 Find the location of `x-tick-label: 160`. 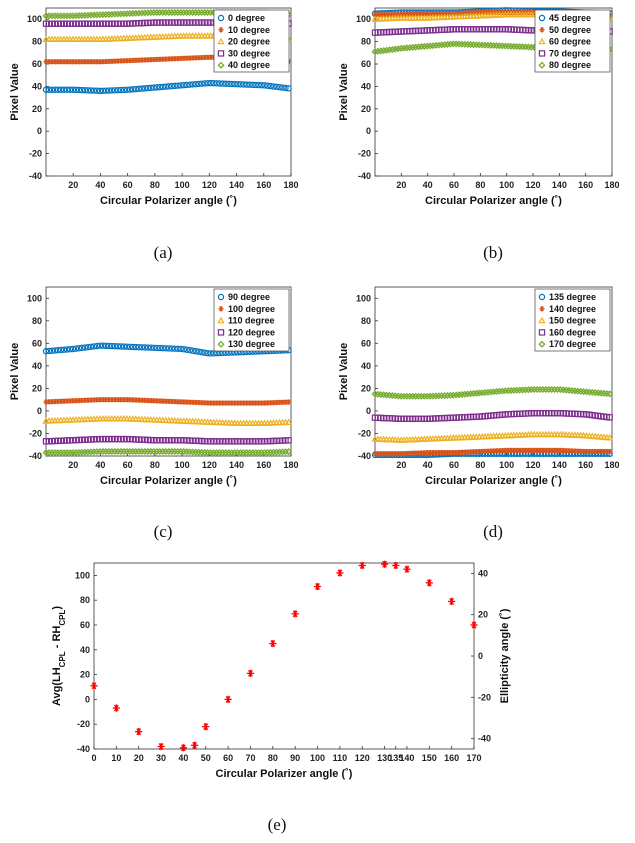

x-tick-label: 160 is located at coordinates (263, 465).